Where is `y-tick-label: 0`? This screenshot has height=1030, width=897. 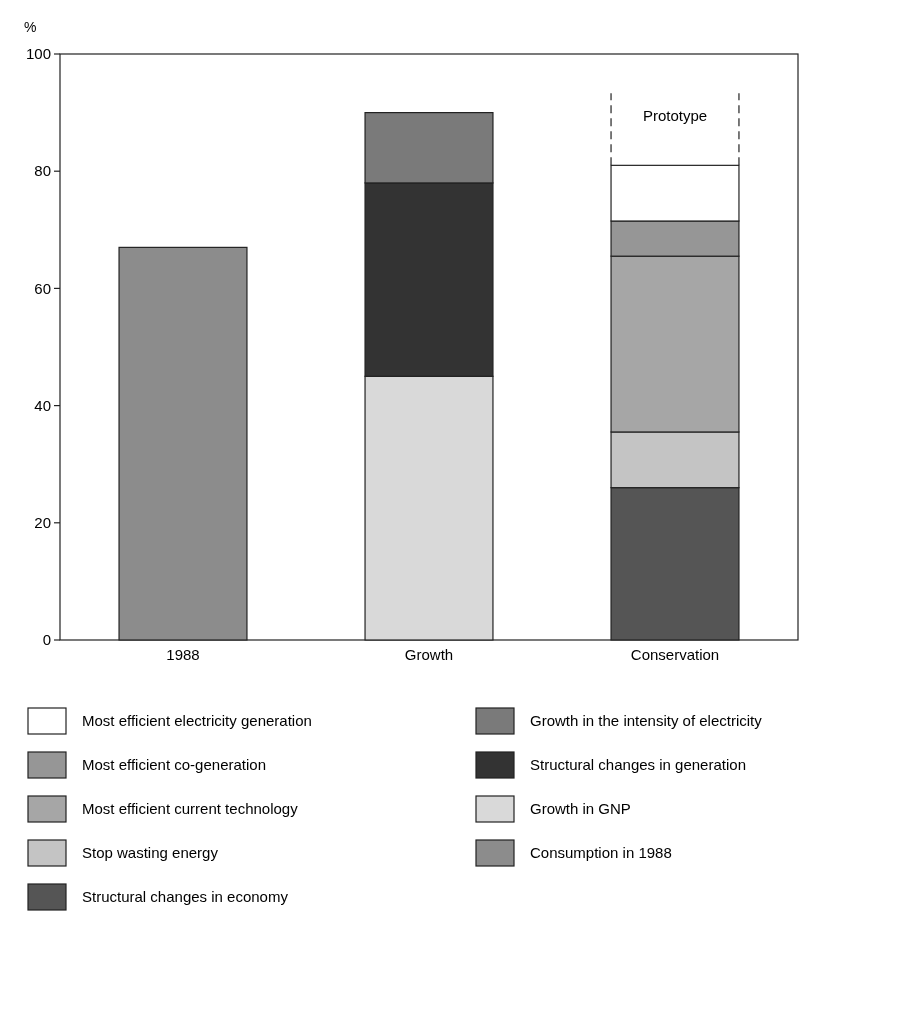 y-tick-label: 0 is located at coordinates (46, 640).